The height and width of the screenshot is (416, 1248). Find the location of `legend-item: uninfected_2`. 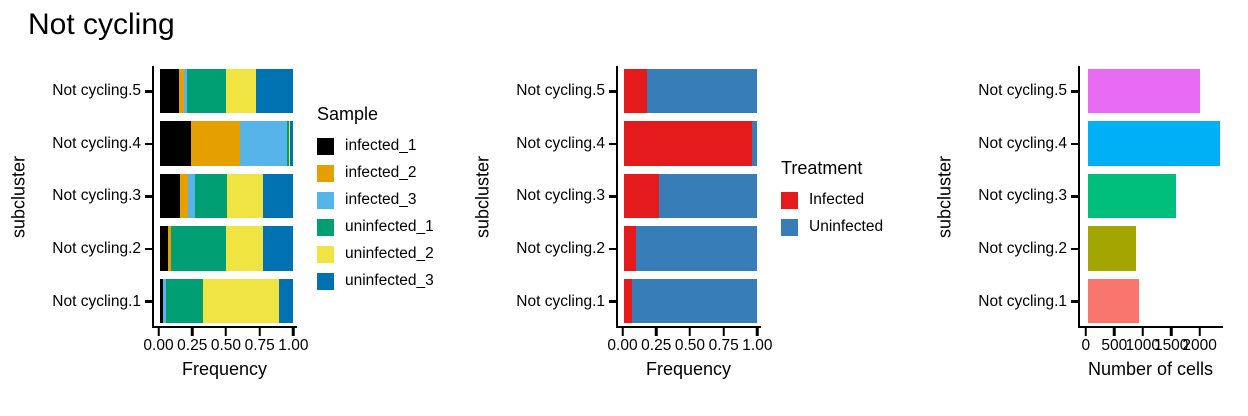

legend-item: uninfected_2 is located at coordinates (375, 254).